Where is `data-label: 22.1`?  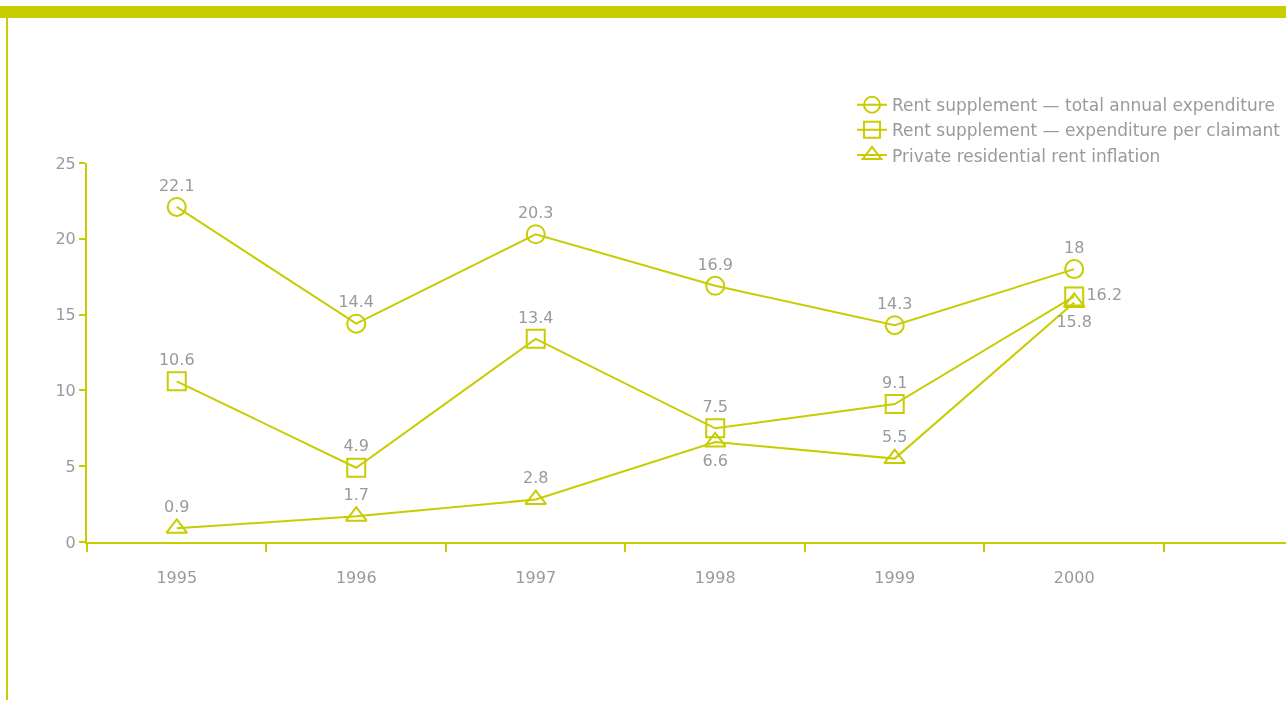 data-label: 22.1 is located at coordinates (176, 185).